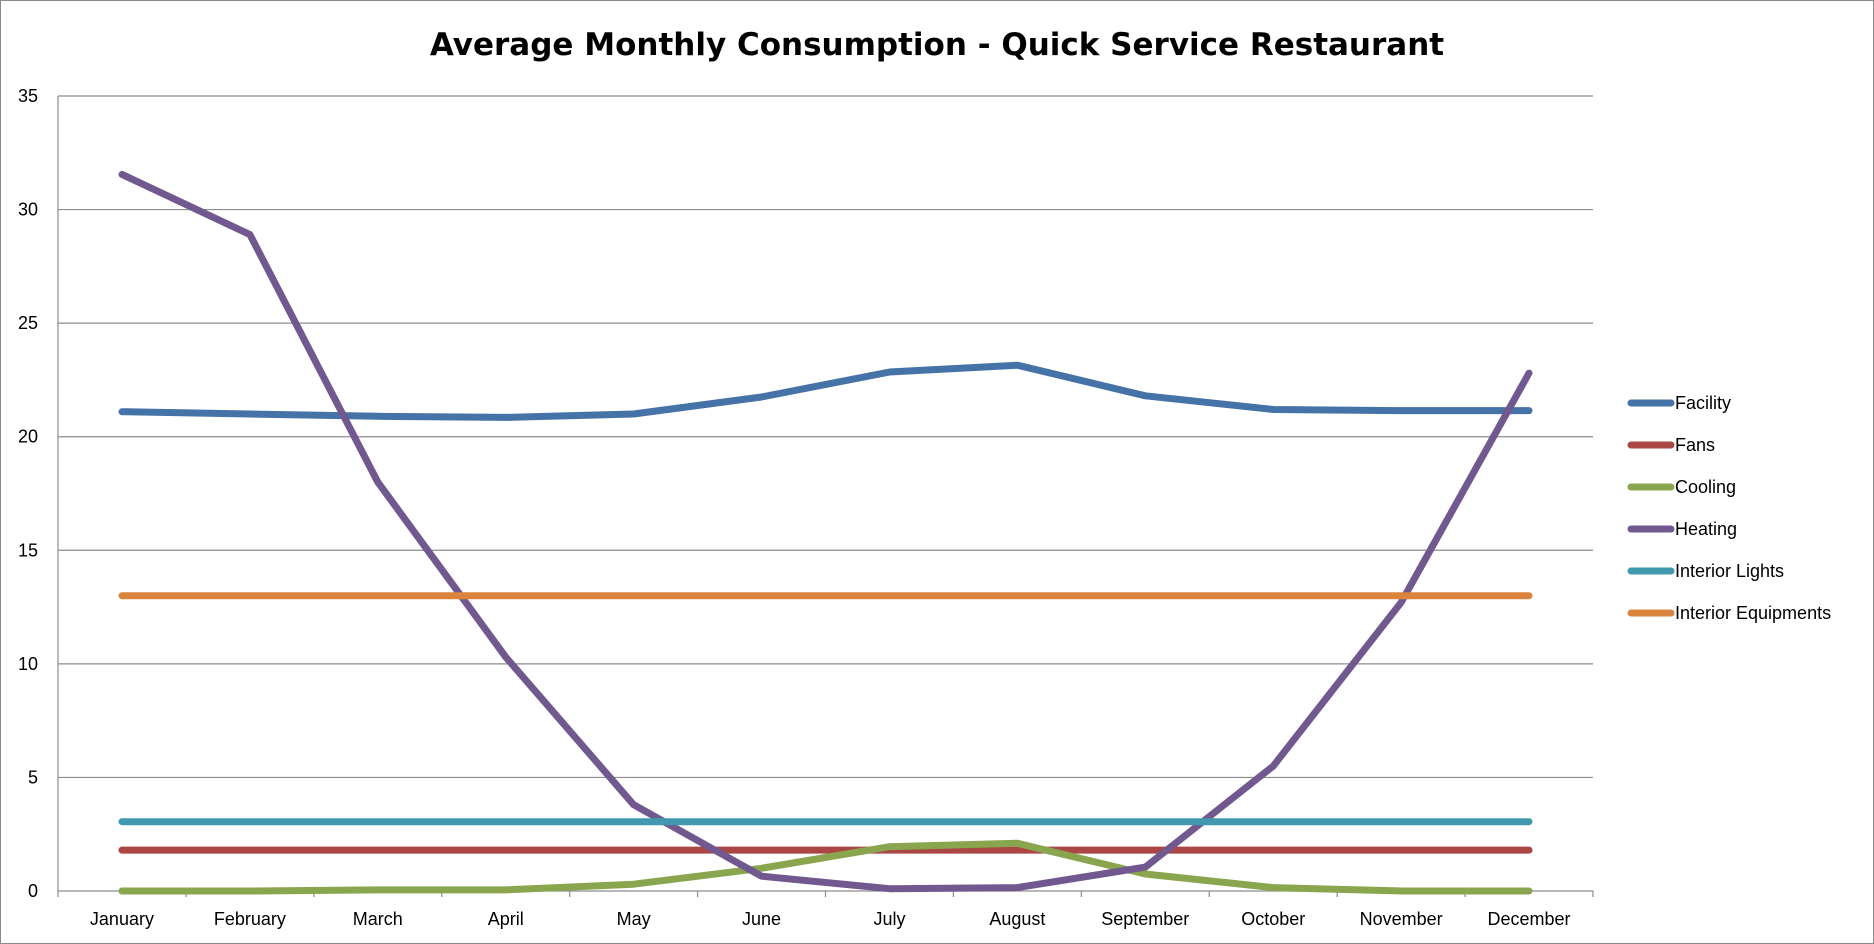 This screenshot has height=944, width=1874. Describe the element at coordinates (1401, 919) in the screenshot. I see `x-tick-label: November` at that location.